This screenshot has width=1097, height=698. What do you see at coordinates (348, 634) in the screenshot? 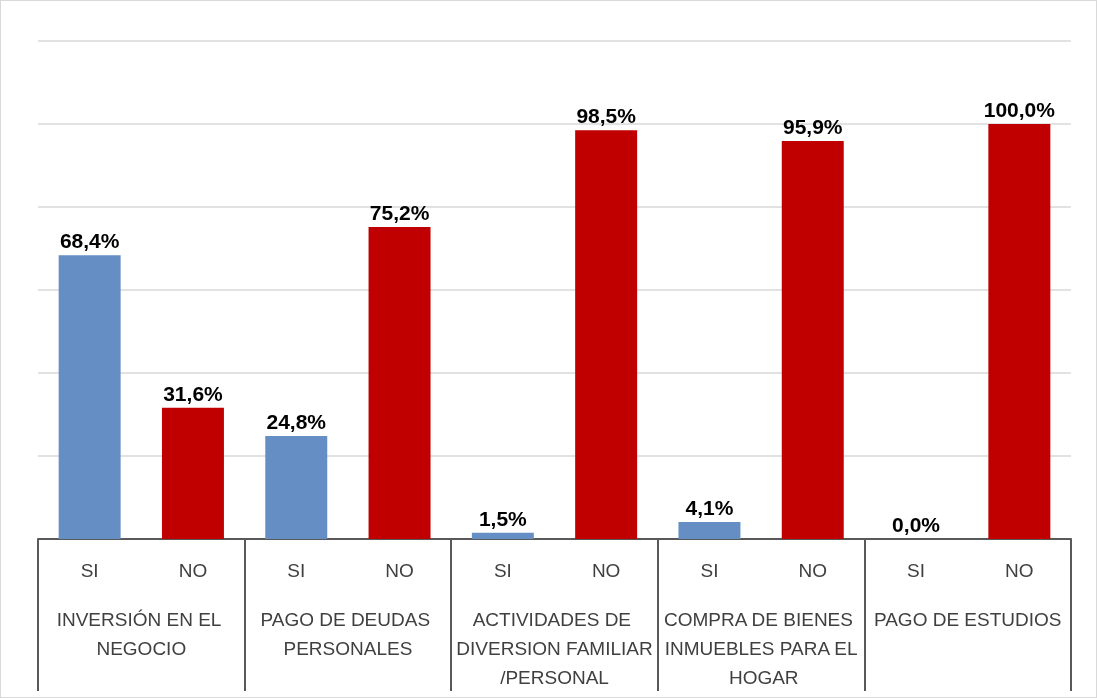
I see `text: PAGO DE DEUDAS PERSONALES` at bounding box center [348, 634].